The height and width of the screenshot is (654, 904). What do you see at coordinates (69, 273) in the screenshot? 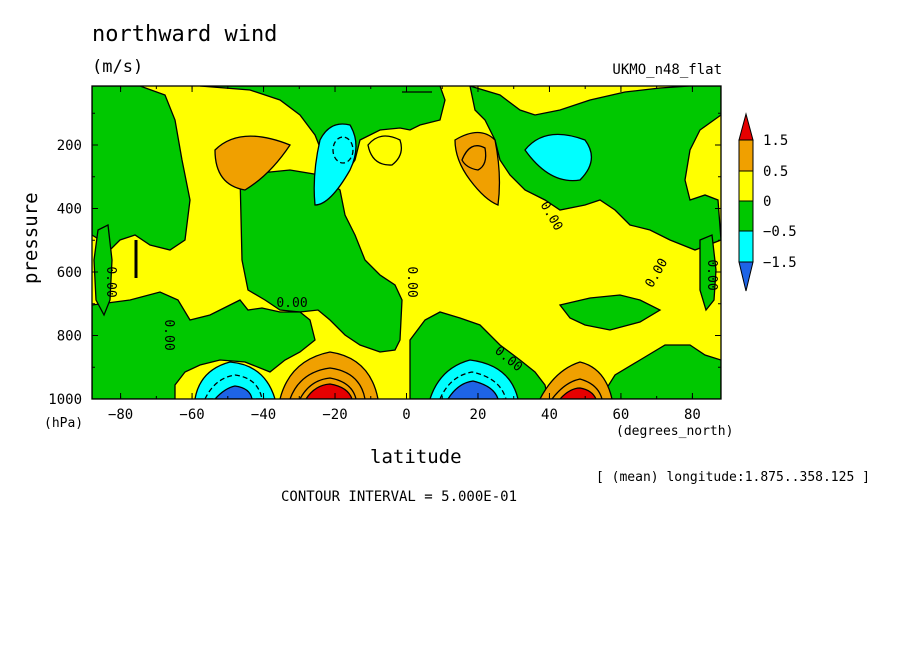
I see `y-tick-label: 600` at bounding box center [69, 273].